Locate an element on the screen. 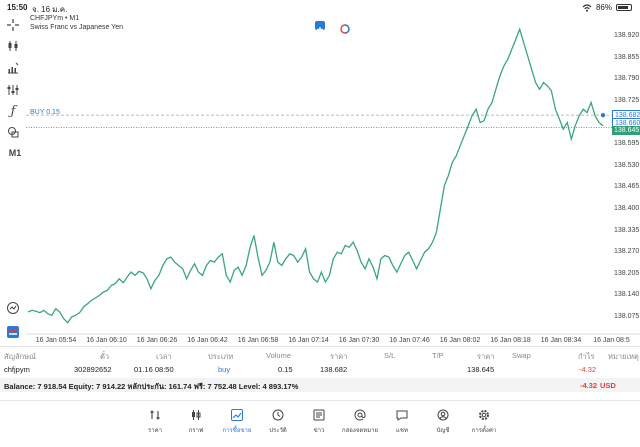  one-click-trading-icon is located at coordinates (13, 308).